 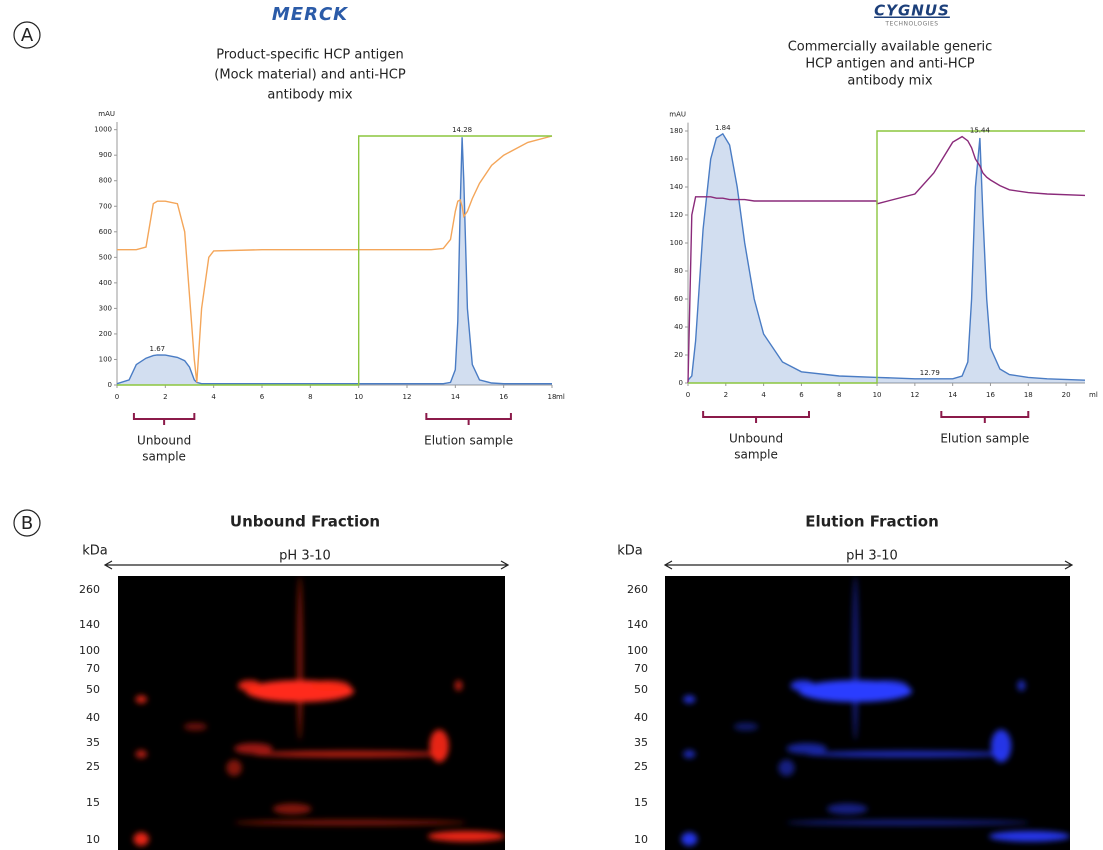 What do you see at coordinates (105, 257) in the screenshot?
I see `y-tick-label: 500` at bounding box center [105, 257].